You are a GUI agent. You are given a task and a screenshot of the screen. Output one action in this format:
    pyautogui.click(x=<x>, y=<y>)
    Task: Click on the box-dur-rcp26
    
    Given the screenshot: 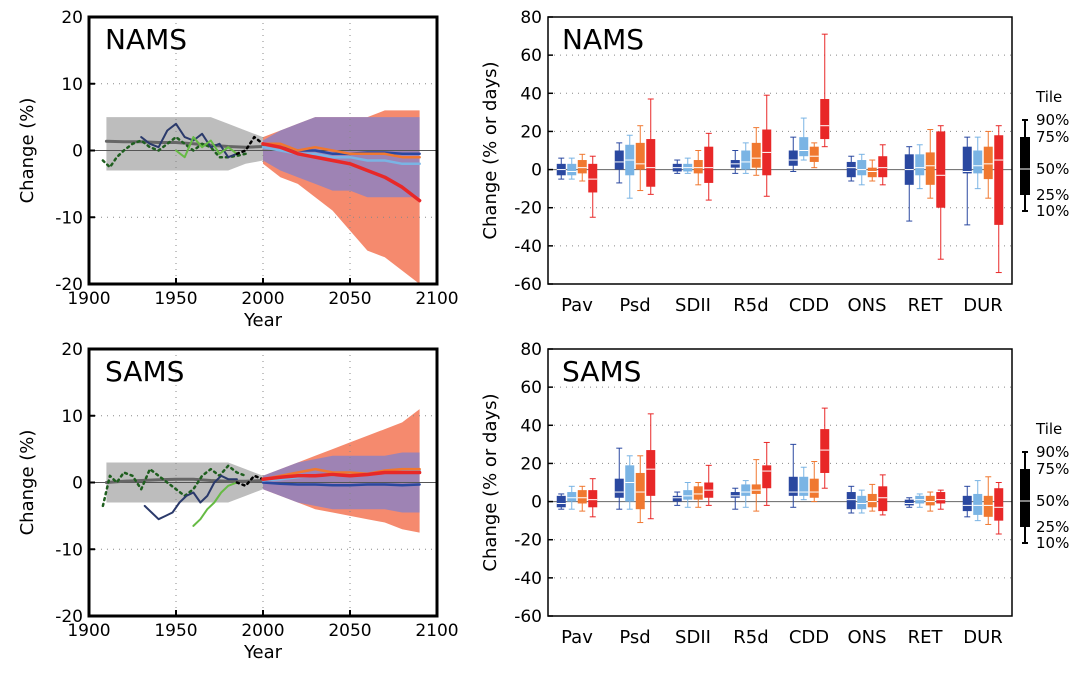 What is the action you would take?
    pyautogui.click(x=967, y=160)
    